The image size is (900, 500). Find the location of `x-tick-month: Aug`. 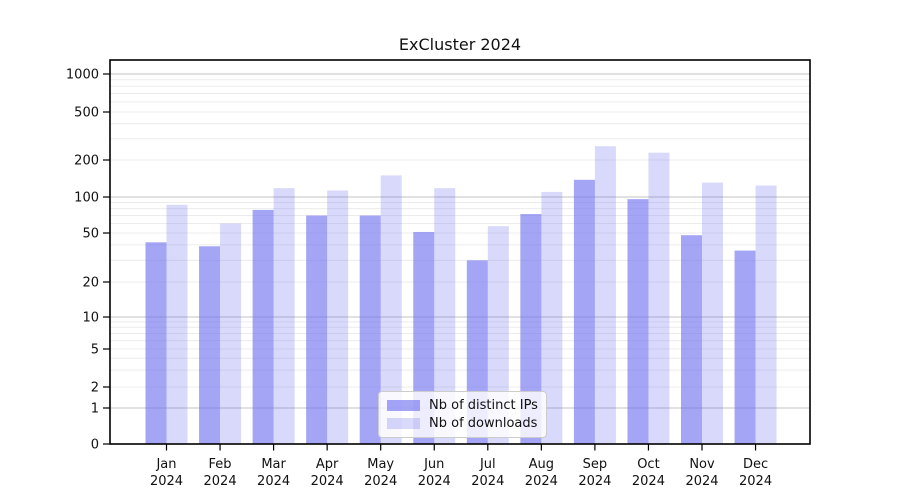

x-tick-month: Aug is located at coordinates (541, 464).